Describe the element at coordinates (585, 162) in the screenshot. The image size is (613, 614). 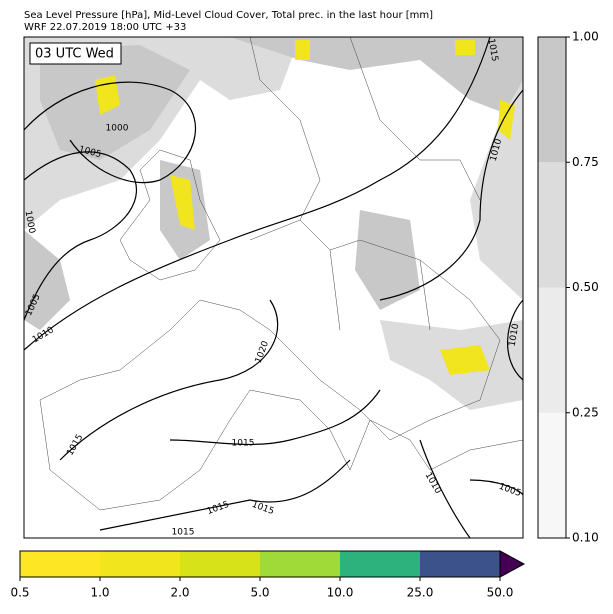
I see `colorbar-tick-label: 0.75` at that location.